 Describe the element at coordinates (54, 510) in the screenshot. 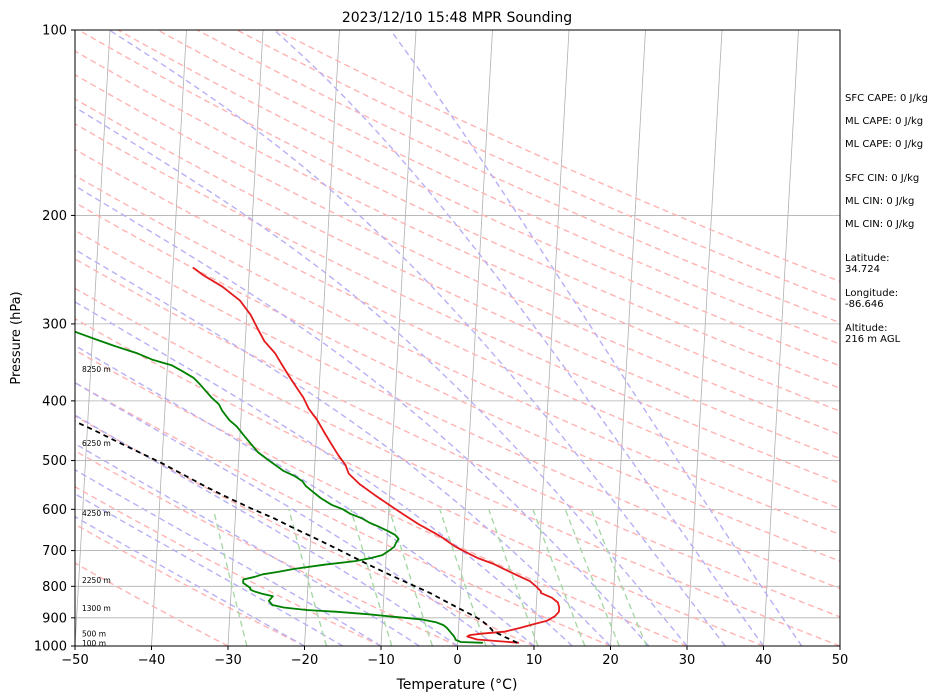

I see `y-tick-label: 600` at that location.